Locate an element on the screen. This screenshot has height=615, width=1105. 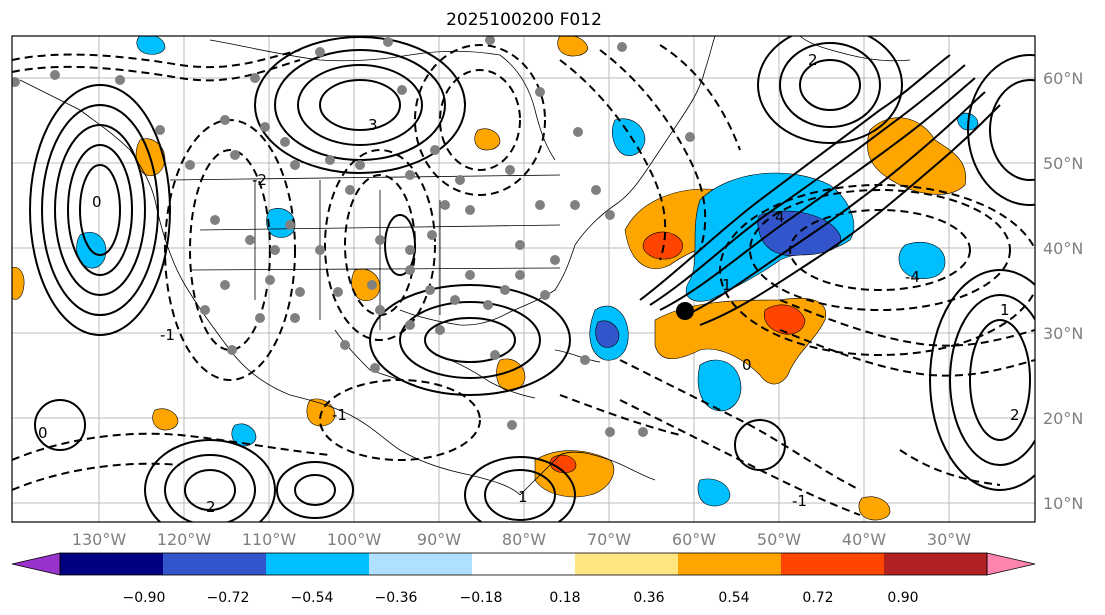
colorbar-tick-label: −0.18 is located at coordinates (481, 598).